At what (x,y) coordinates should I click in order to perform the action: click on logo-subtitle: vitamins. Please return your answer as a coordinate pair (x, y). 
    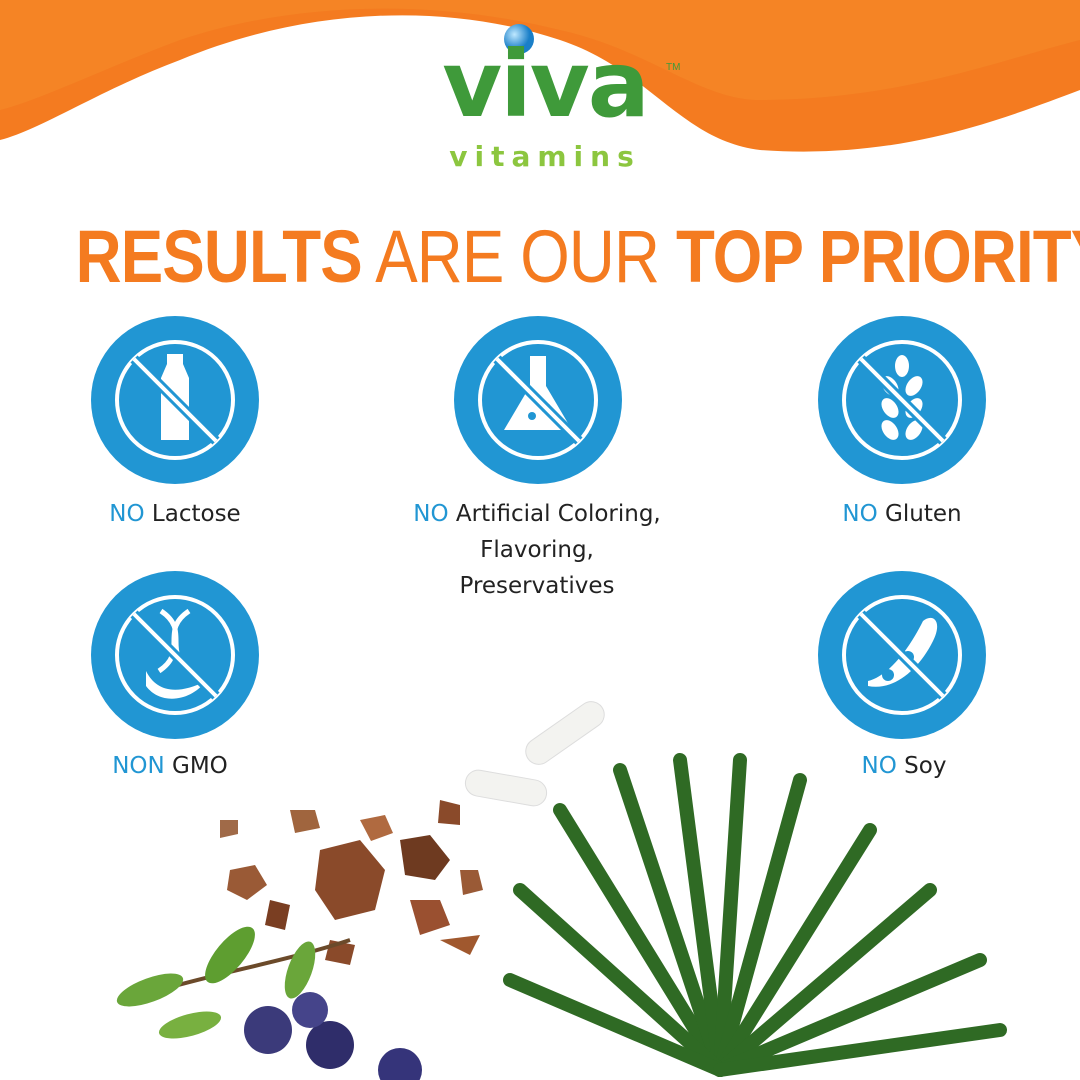
    Looking at the image, I should click on (545, 156).